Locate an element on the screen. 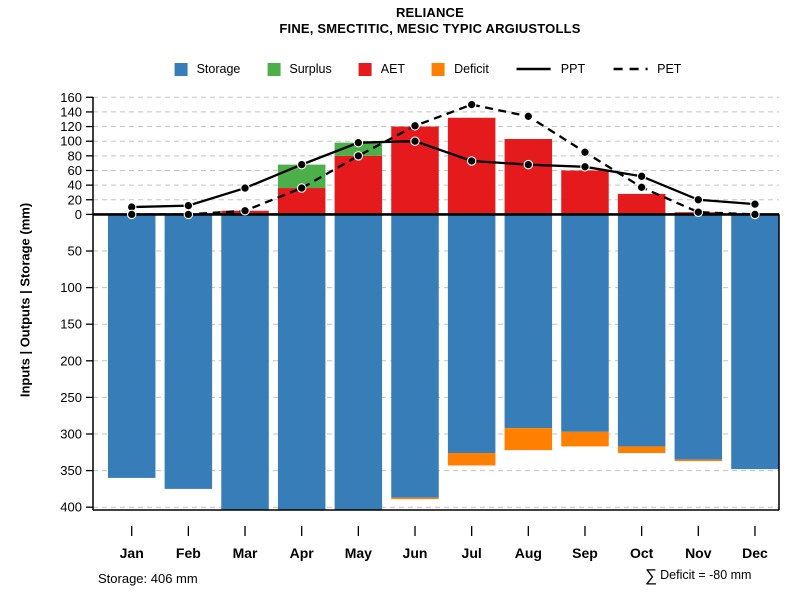 The width and height of the screenshot is (800, 600). y-tick-label: 150 is located at coordinates (71, 324).